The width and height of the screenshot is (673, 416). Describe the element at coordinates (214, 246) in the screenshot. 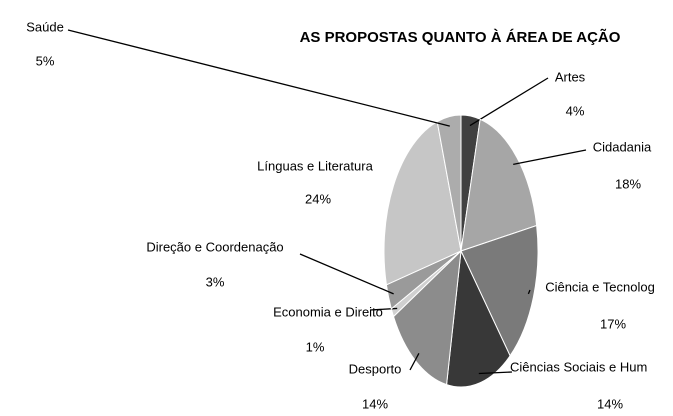

I see `slice-label: Direção e Coordenação` at that location.